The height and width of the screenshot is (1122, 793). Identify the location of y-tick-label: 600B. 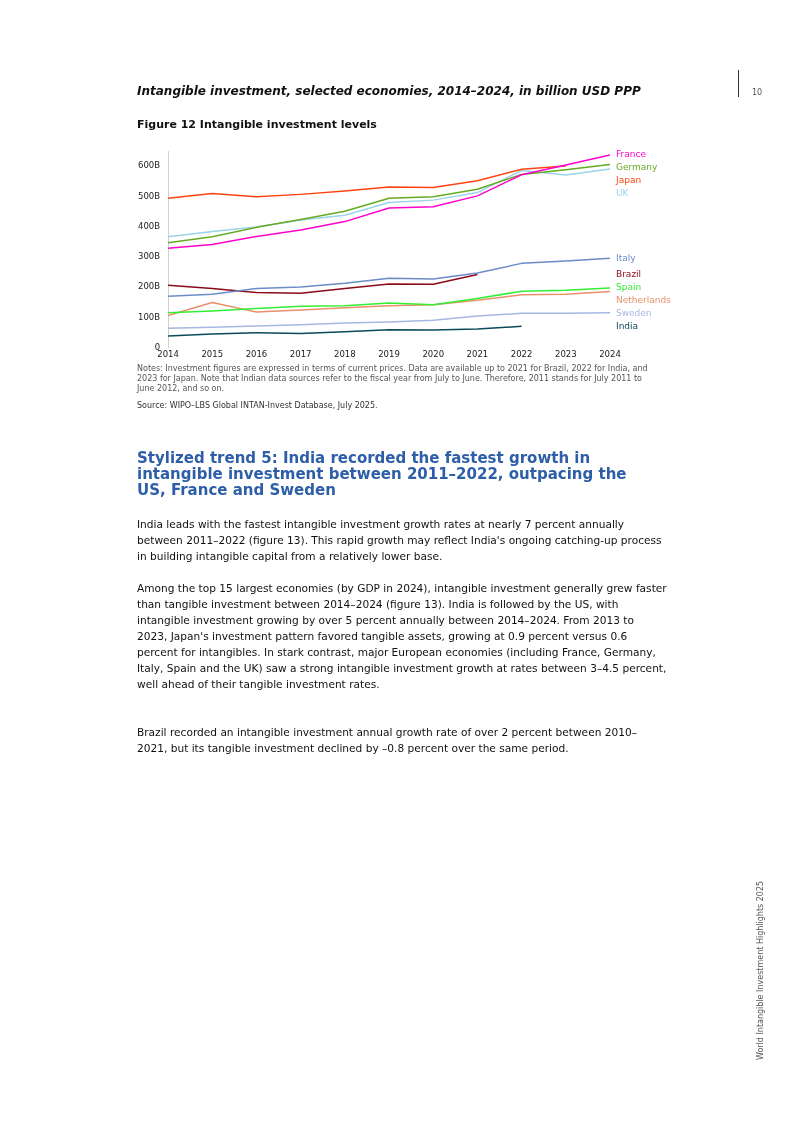
(149, 165).